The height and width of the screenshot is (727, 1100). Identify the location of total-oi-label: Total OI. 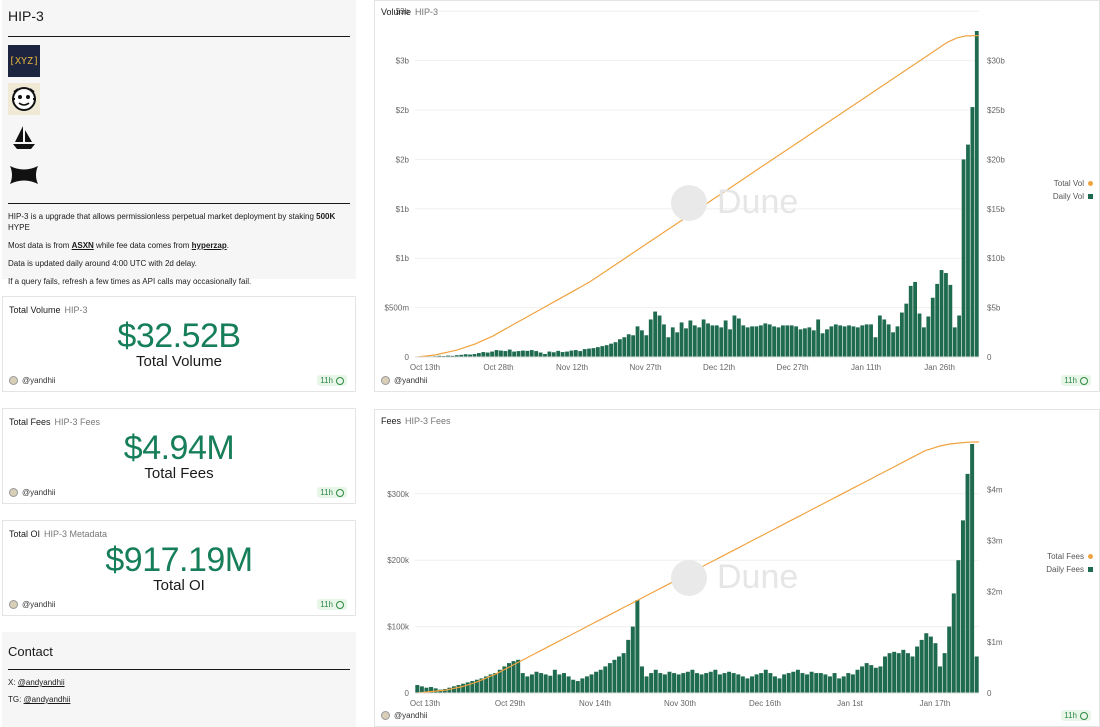
(179, 585).